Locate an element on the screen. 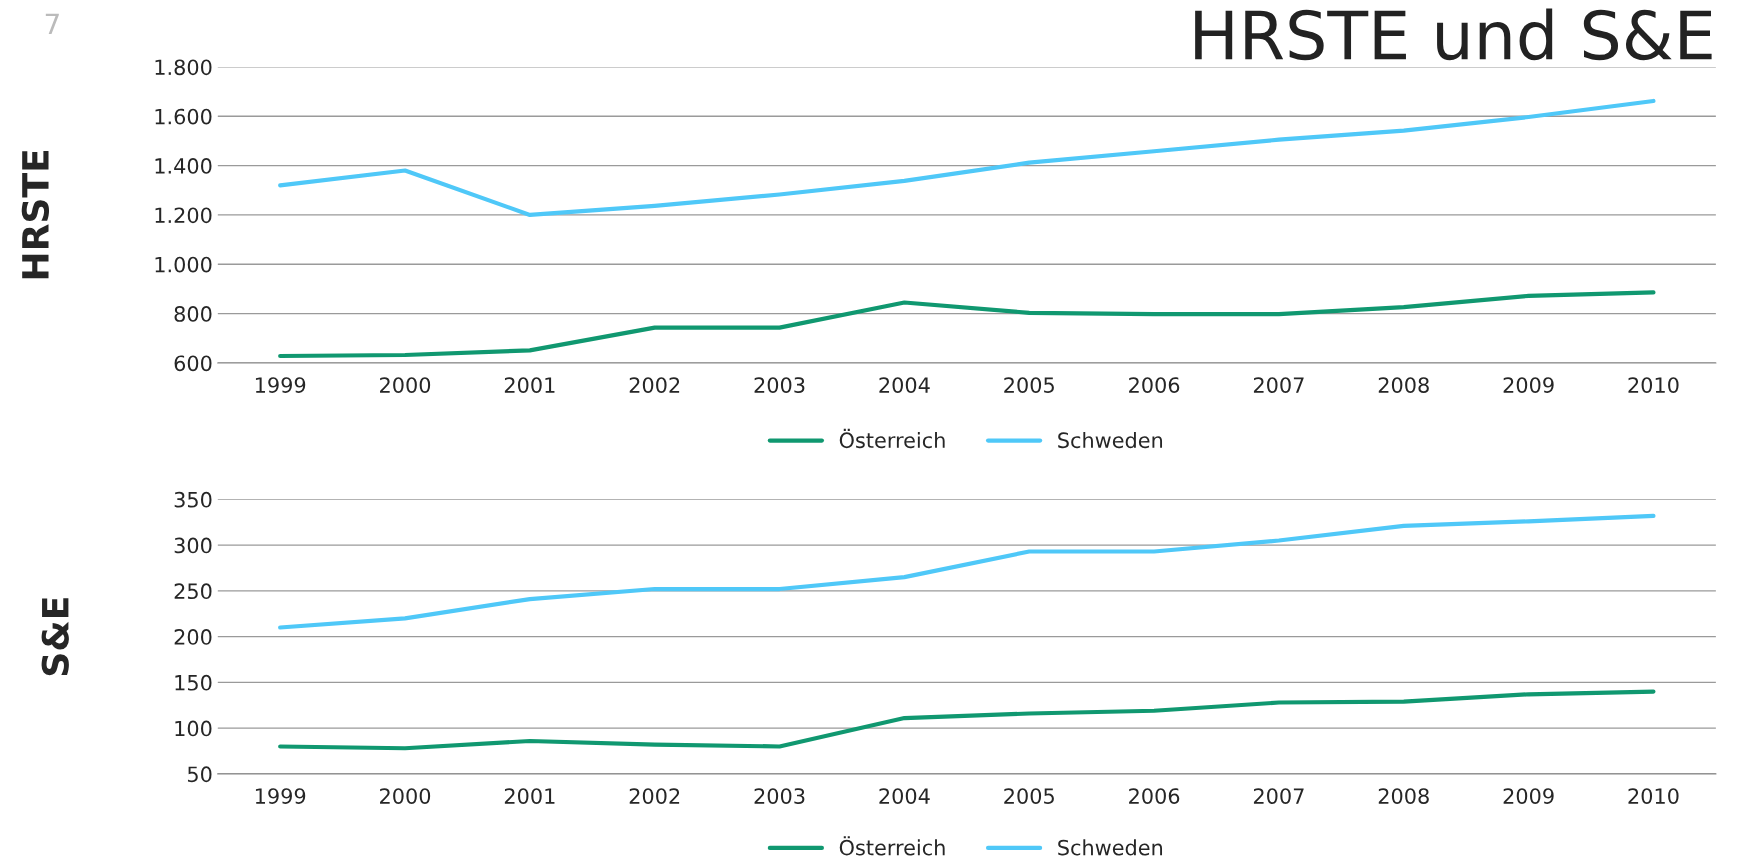 Image resolution: width=1742 pixels, height=858 pixels. y-tick-label: 150 is located at coordinates (193, 682).